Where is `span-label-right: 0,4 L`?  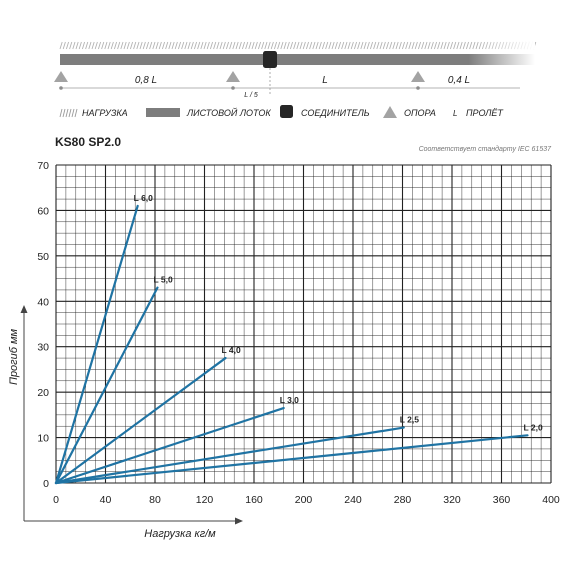
span-label-right: 0,4 L is located at coordinates (459, 80).